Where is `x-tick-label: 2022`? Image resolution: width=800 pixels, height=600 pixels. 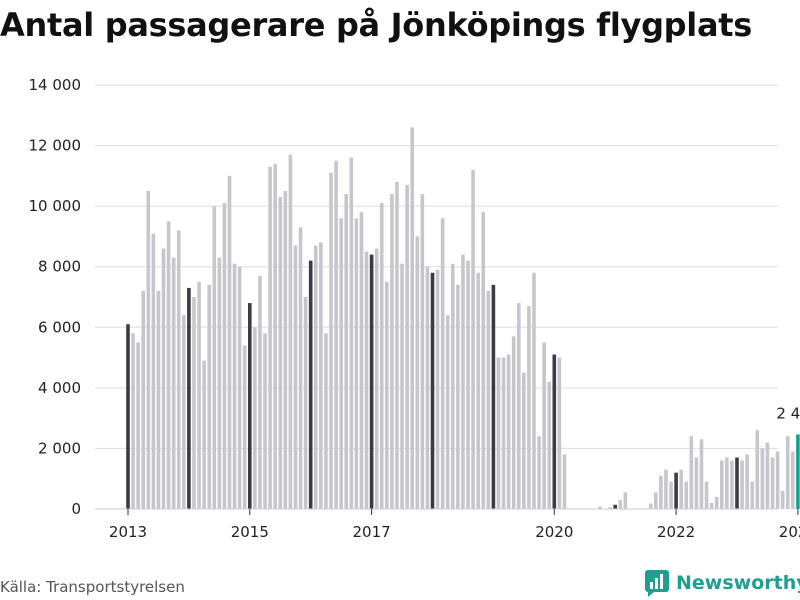
x-tick-label: 2022 is located at coordinates (676, 532).